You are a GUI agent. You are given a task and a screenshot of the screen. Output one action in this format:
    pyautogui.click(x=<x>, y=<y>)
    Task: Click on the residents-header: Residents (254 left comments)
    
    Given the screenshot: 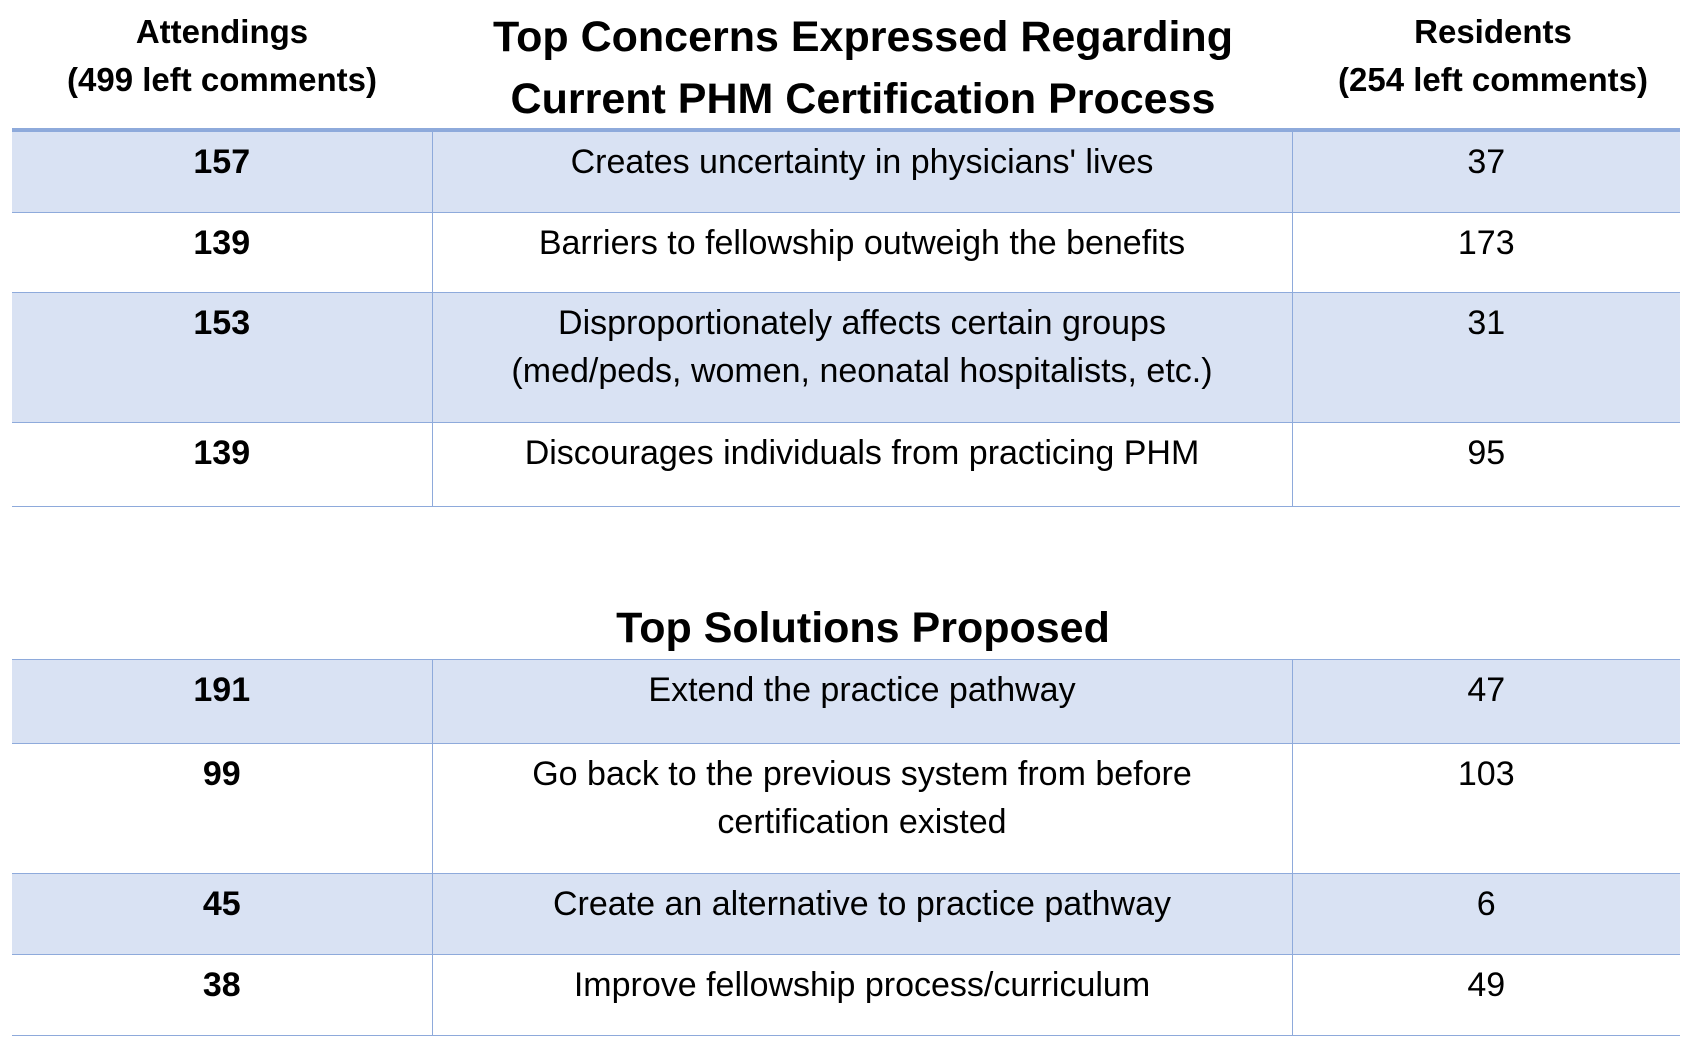 What is the action you would take?
    pyautogui.click(x=1486, y=56)
    